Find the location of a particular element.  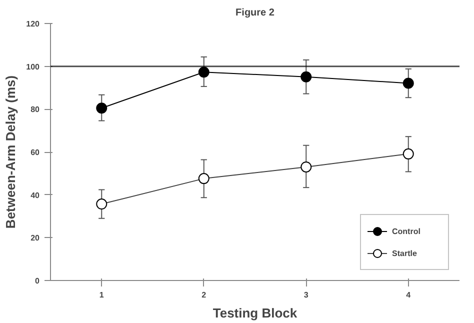

x-tick-label: 2 is located at coordinates (204, 295).